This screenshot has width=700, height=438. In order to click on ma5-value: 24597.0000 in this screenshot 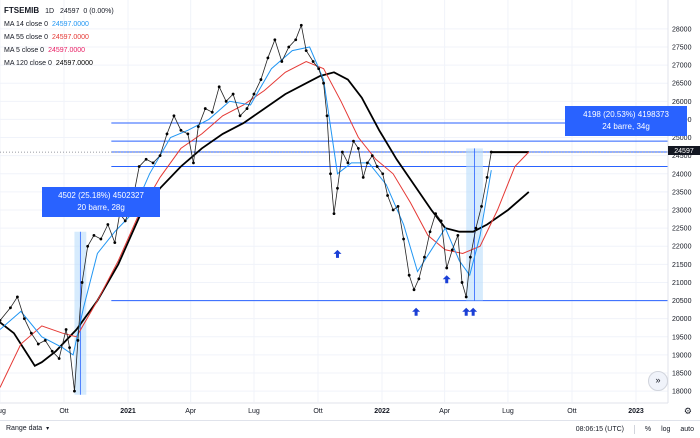, I will do `click(67, 50)`.